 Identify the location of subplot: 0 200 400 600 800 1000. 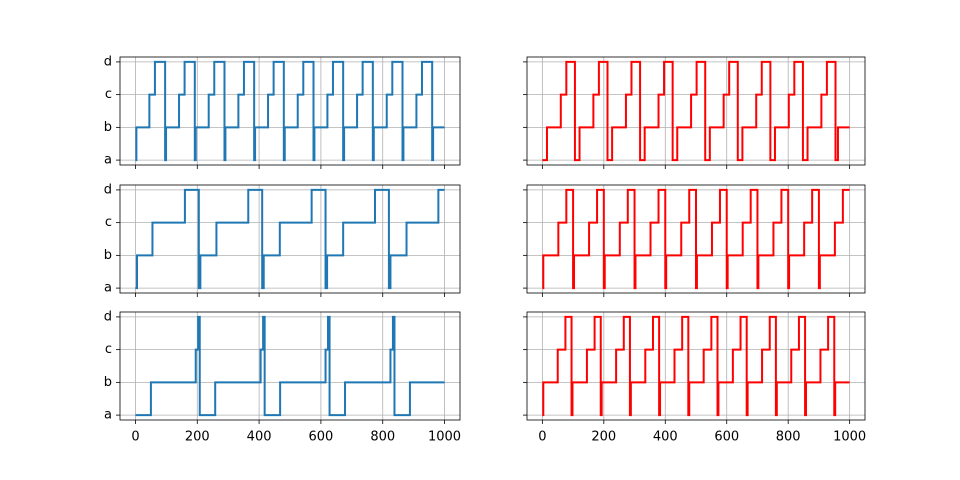
(694, 378).